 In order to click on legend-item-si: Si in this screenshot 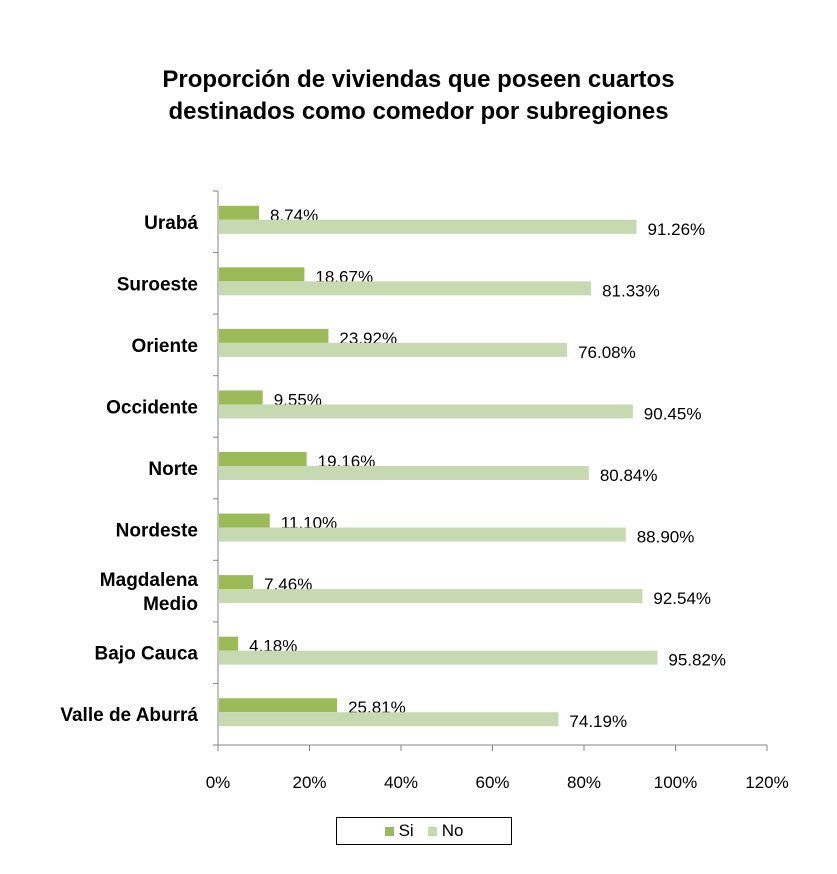, I will do `click(399, 831)`.